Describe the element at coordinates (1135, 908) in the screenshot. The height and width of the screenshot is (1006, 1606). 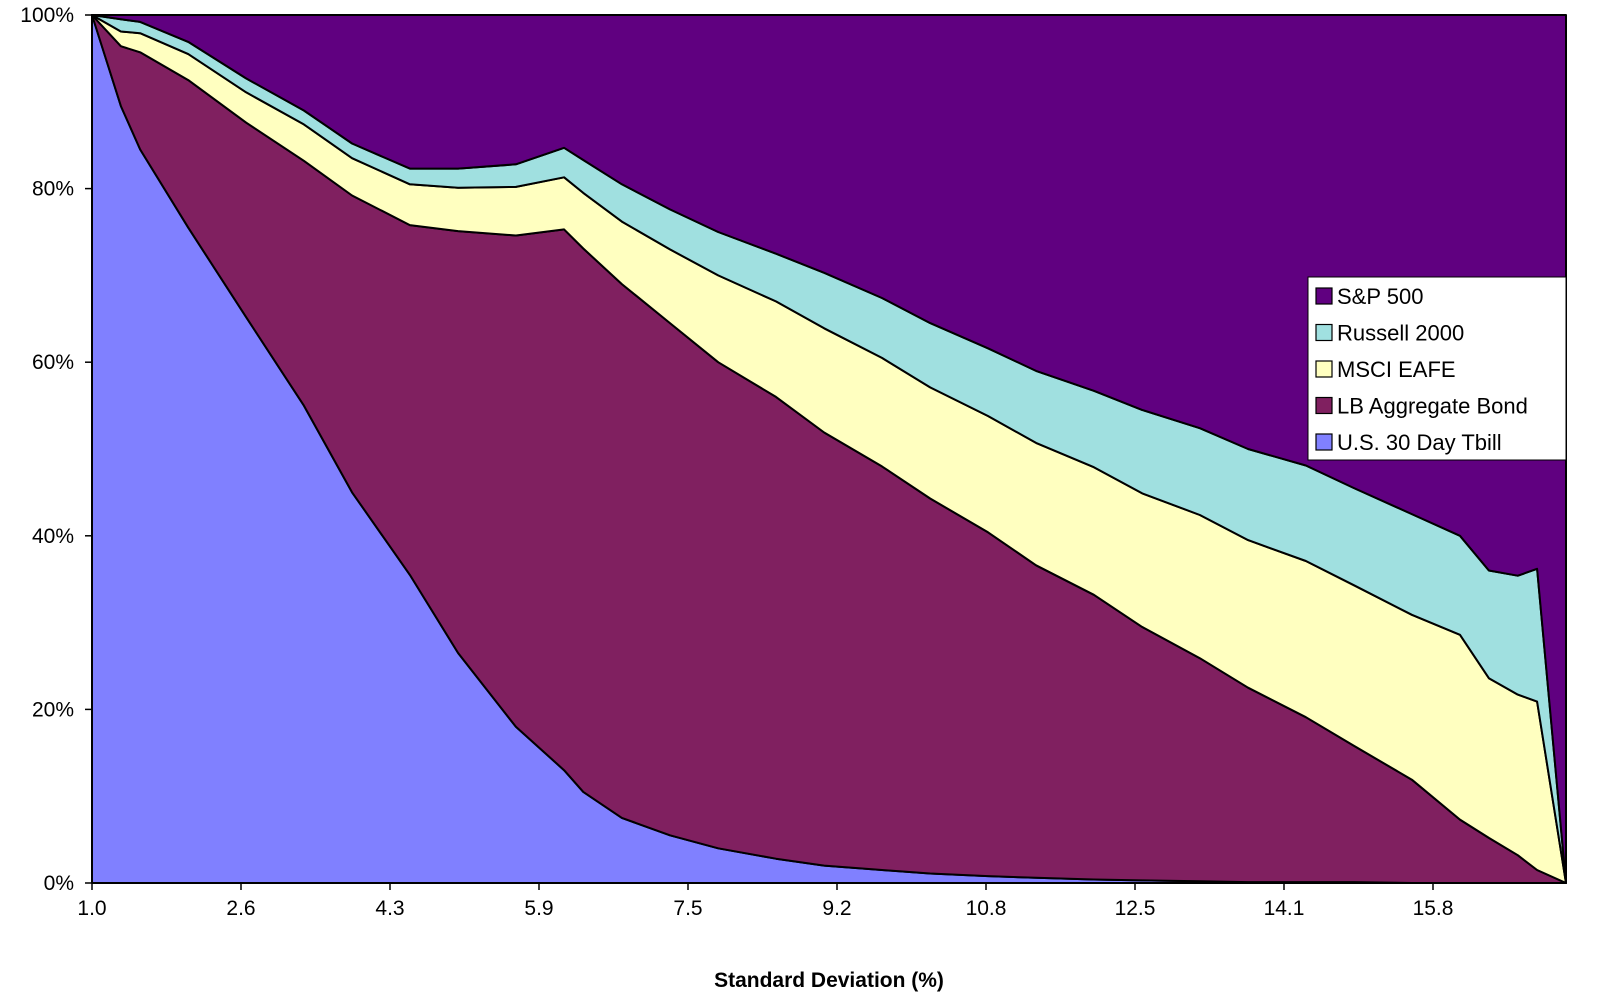
I see `x-tick-label: 12.5` at that location.